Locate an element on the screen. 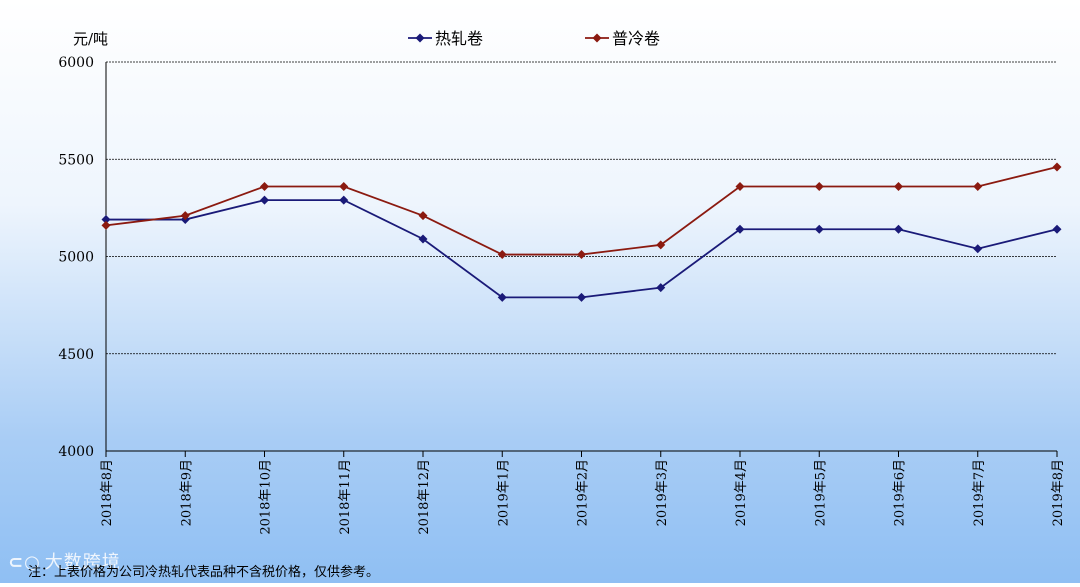 The width and height of the screenshot is (1080, 587). x-tick-label: 2019年3月 is located at coordinates (662, 492).